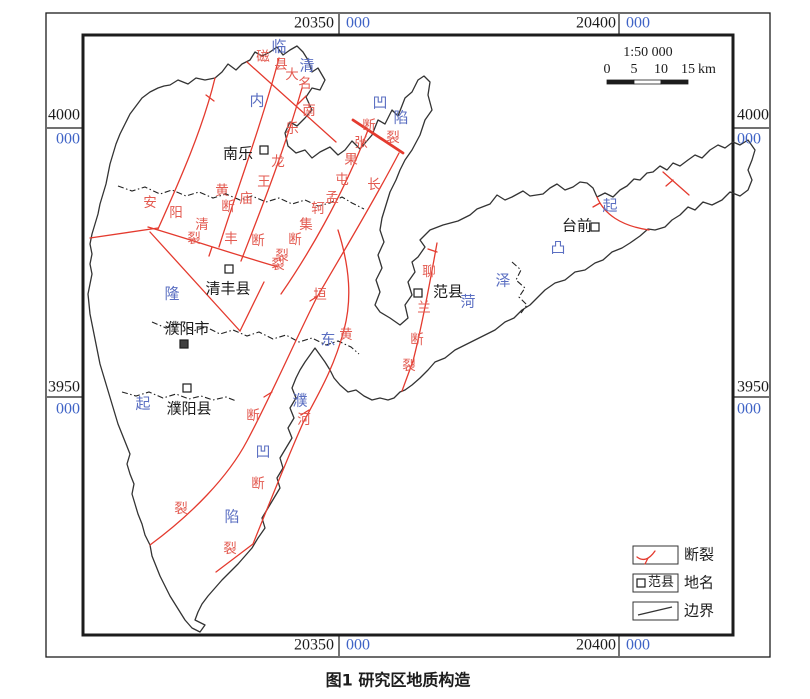 Image resolution: width=810 pixels, height=699 pixels. What do you see at coordinates (688, 69) in the screenshot?
I see `scale-tick-15: 15` at bounding box center [688, 69].